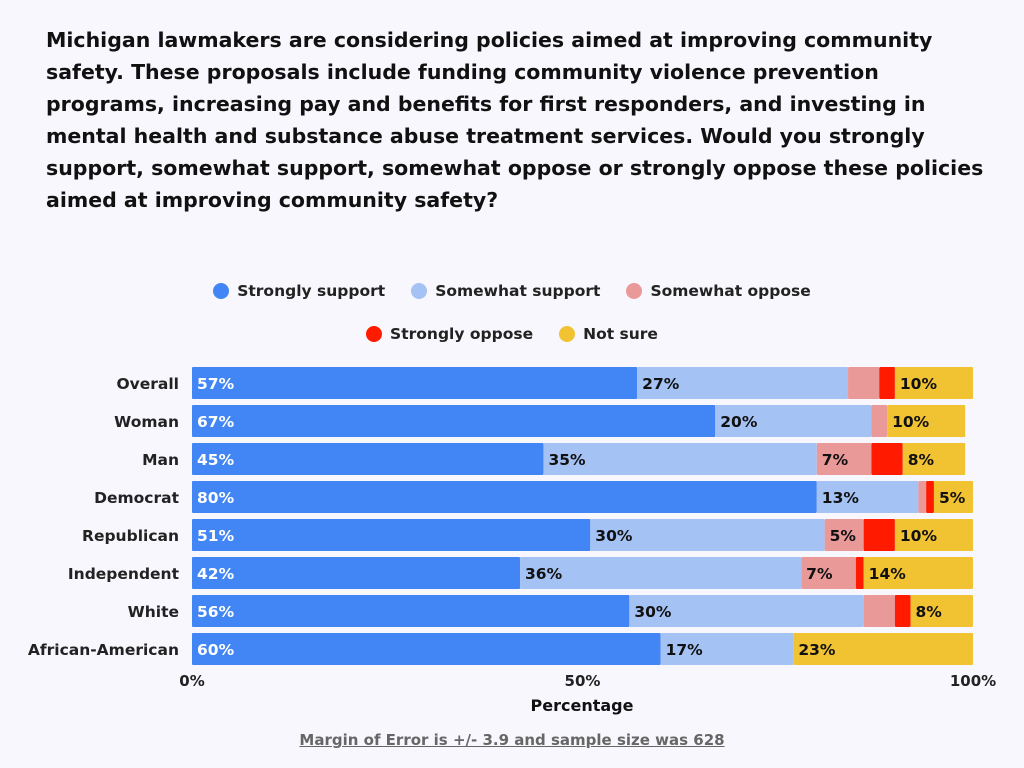  Describe the element at coordinates (216, 574) in the screenshot. I see `data-label: 42%` at that location.